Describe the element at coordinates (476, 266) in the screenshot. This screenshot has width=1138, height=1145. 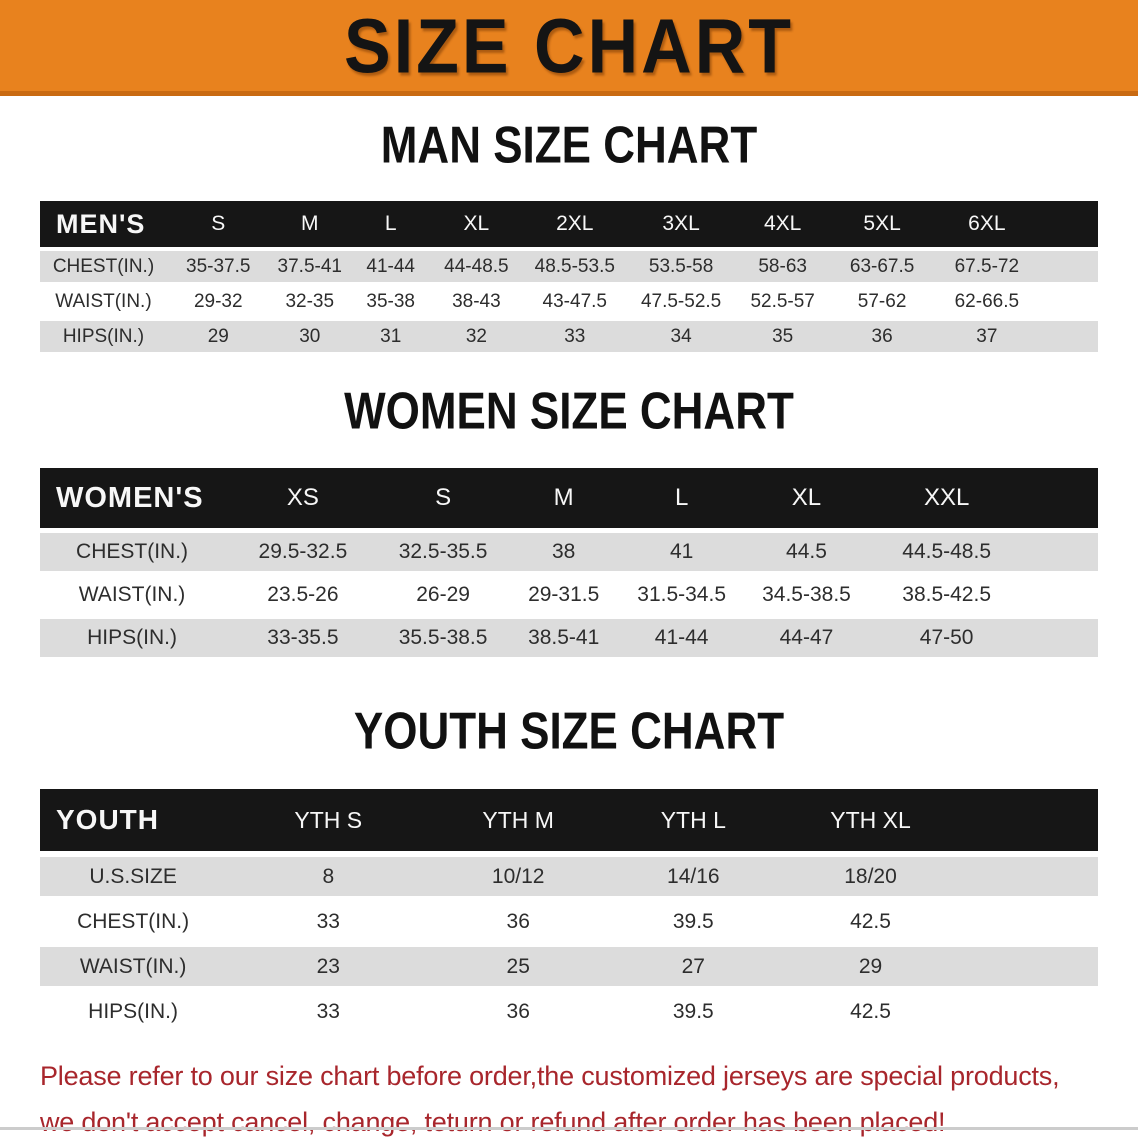
I see `table-cell: 44-48.5` at that location.